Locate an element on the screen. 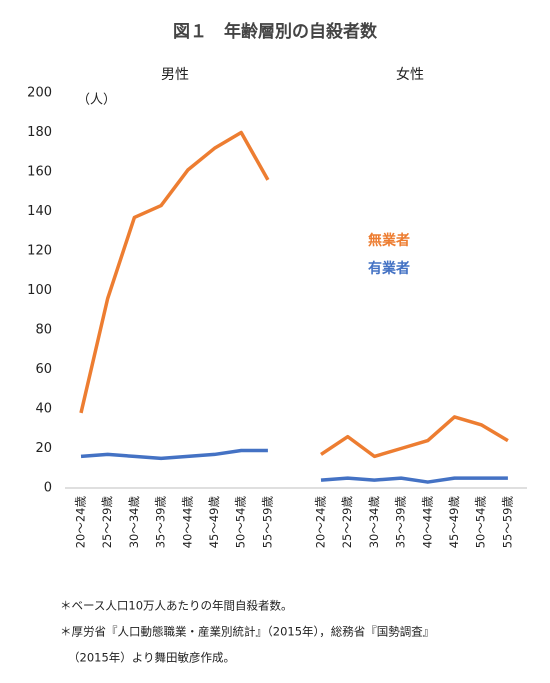  panel-title: 男性 is located at coordinates (175, 75).